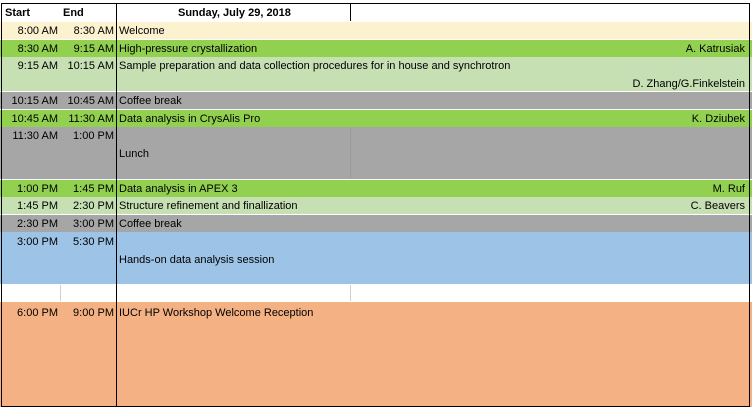 This screenshot has width=752, height=409. What do you see at coordinates (376, 223) in the screenshot?
I see `schedule-row-break: 2:30 PM 3:00 PM Coffee break` at bounding box center [376, 223].